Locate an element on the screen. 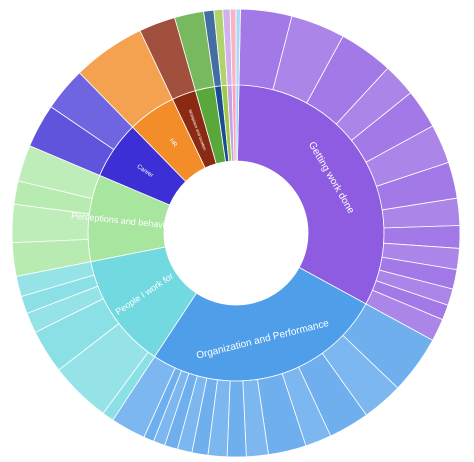 The height and width of the screenshot is (462, 474). outer-segment-segment is located at coordinates (238, 47).